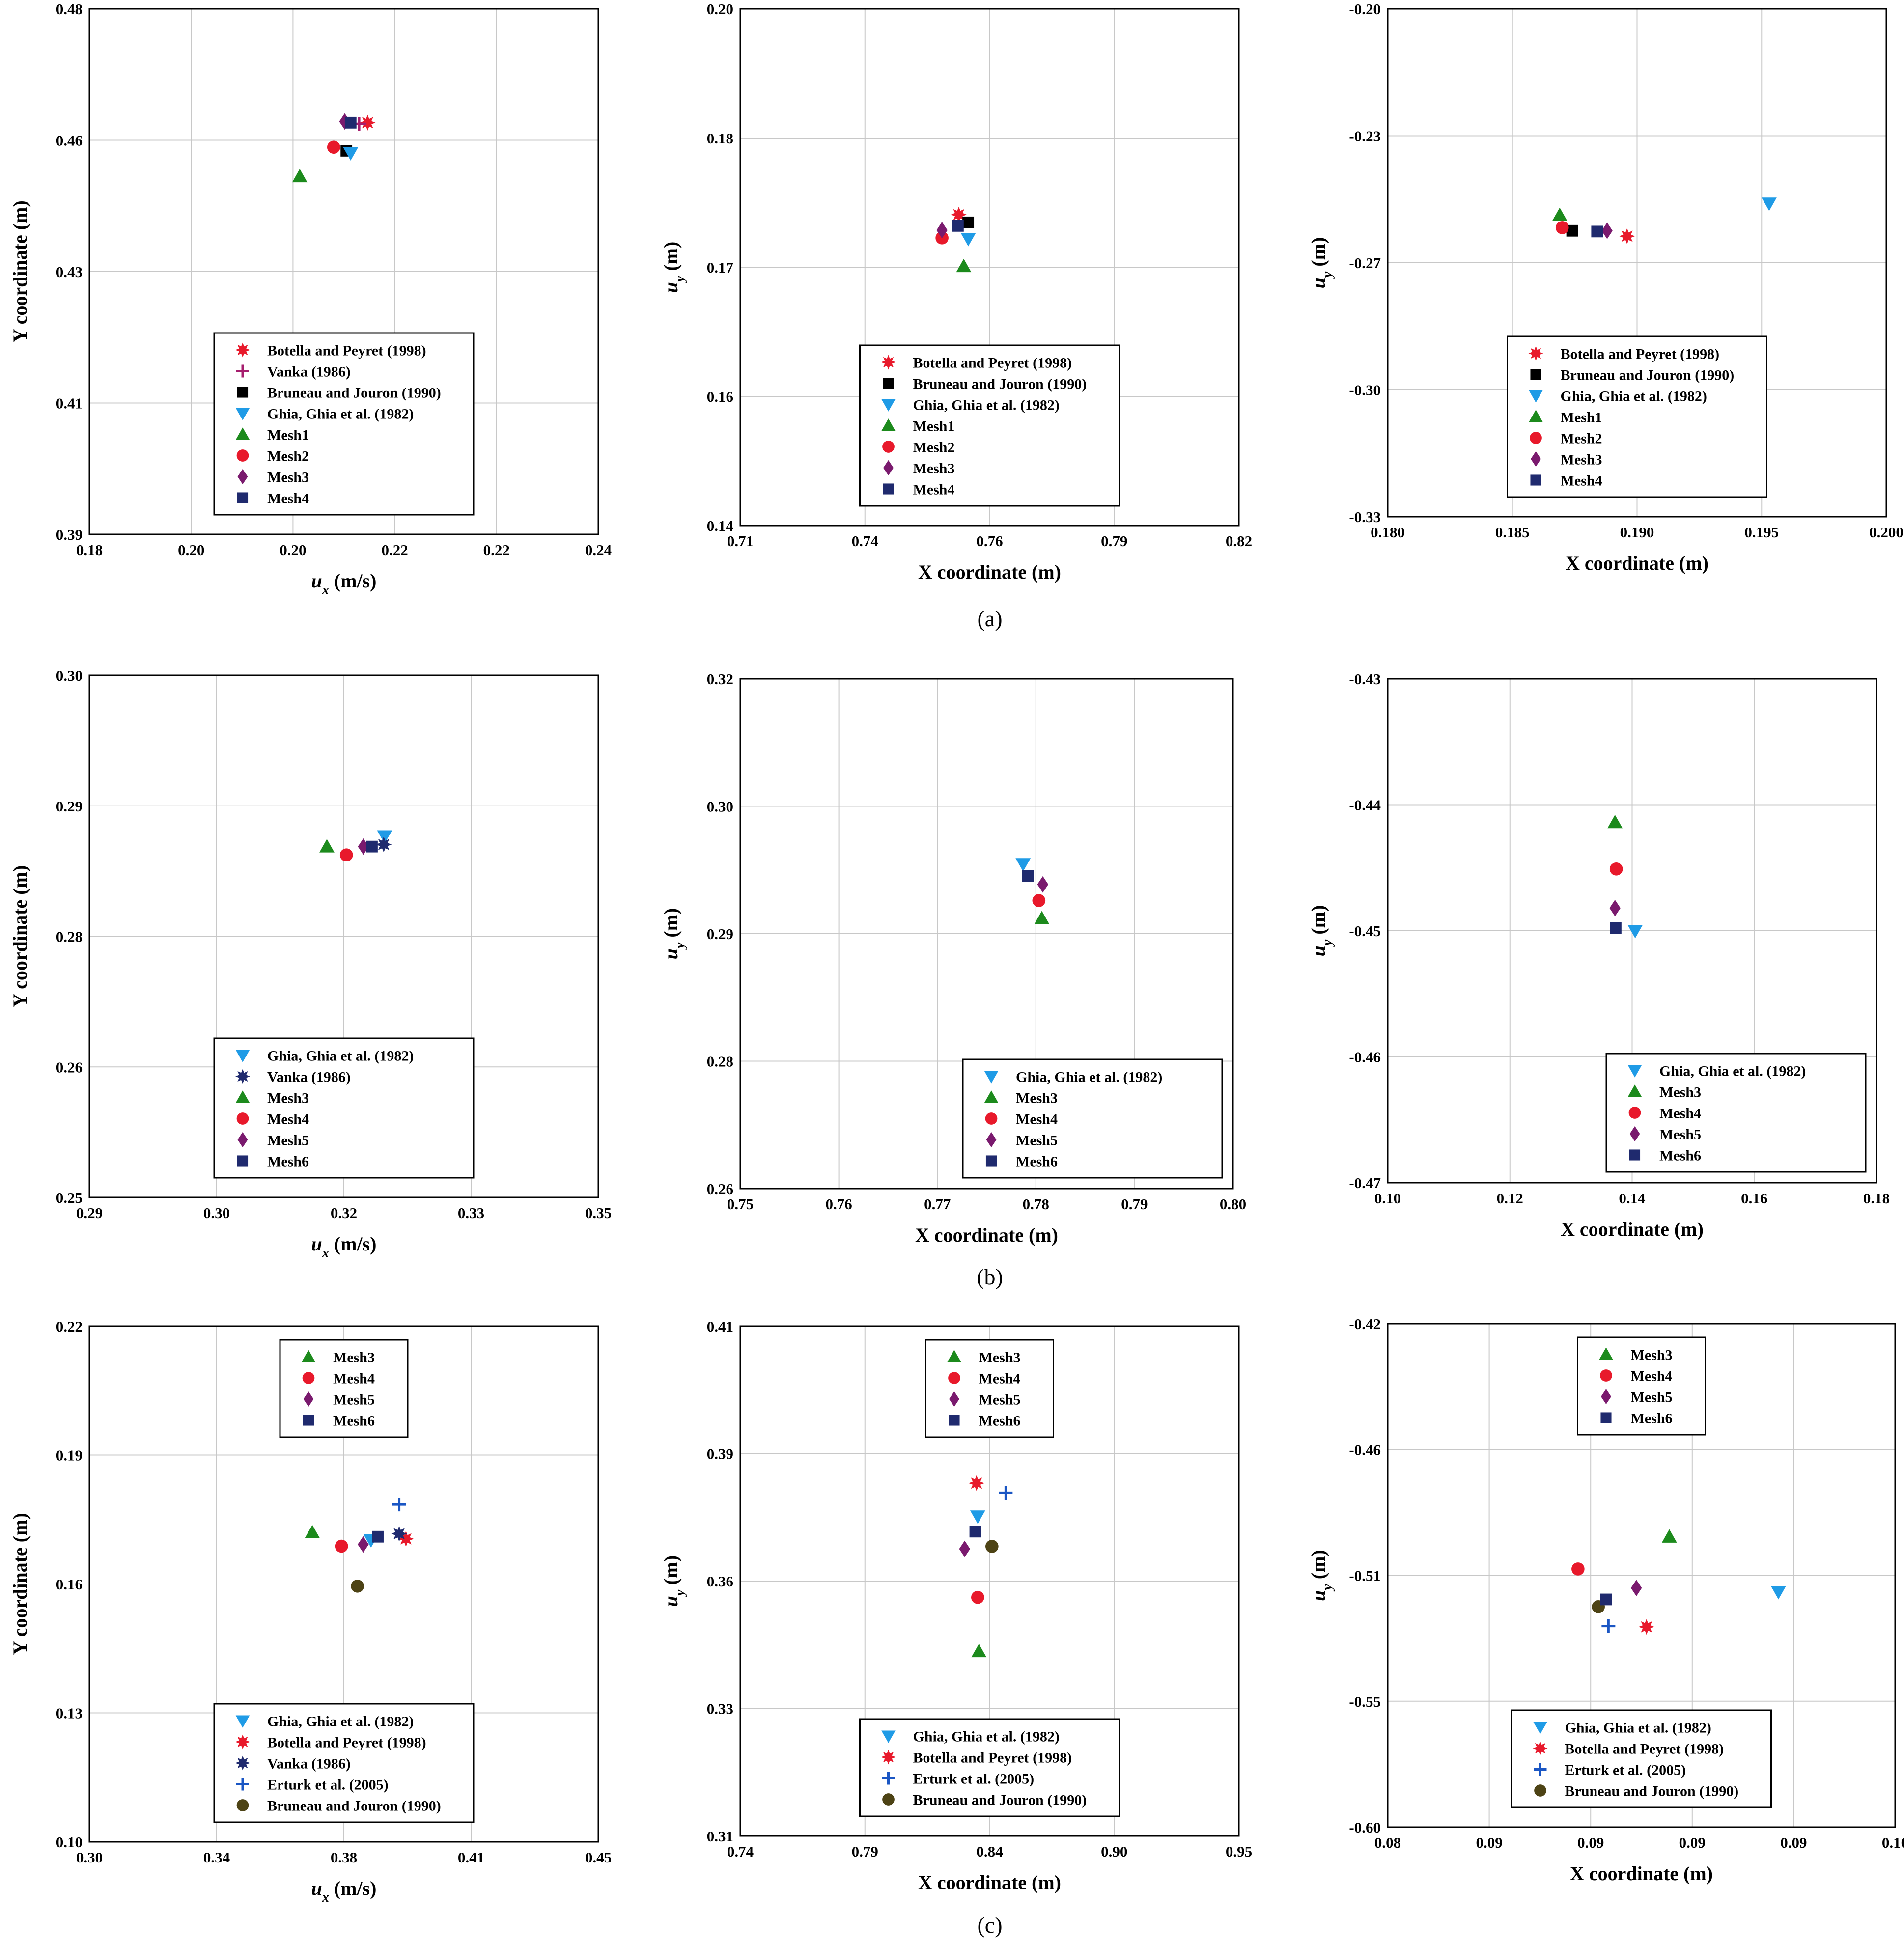 The image size is (1904, 1945). What do you see at coordinates (69, 272) in the screenshot?
I see `y-tick-label: 0.43` at bounding box center [69, 272].